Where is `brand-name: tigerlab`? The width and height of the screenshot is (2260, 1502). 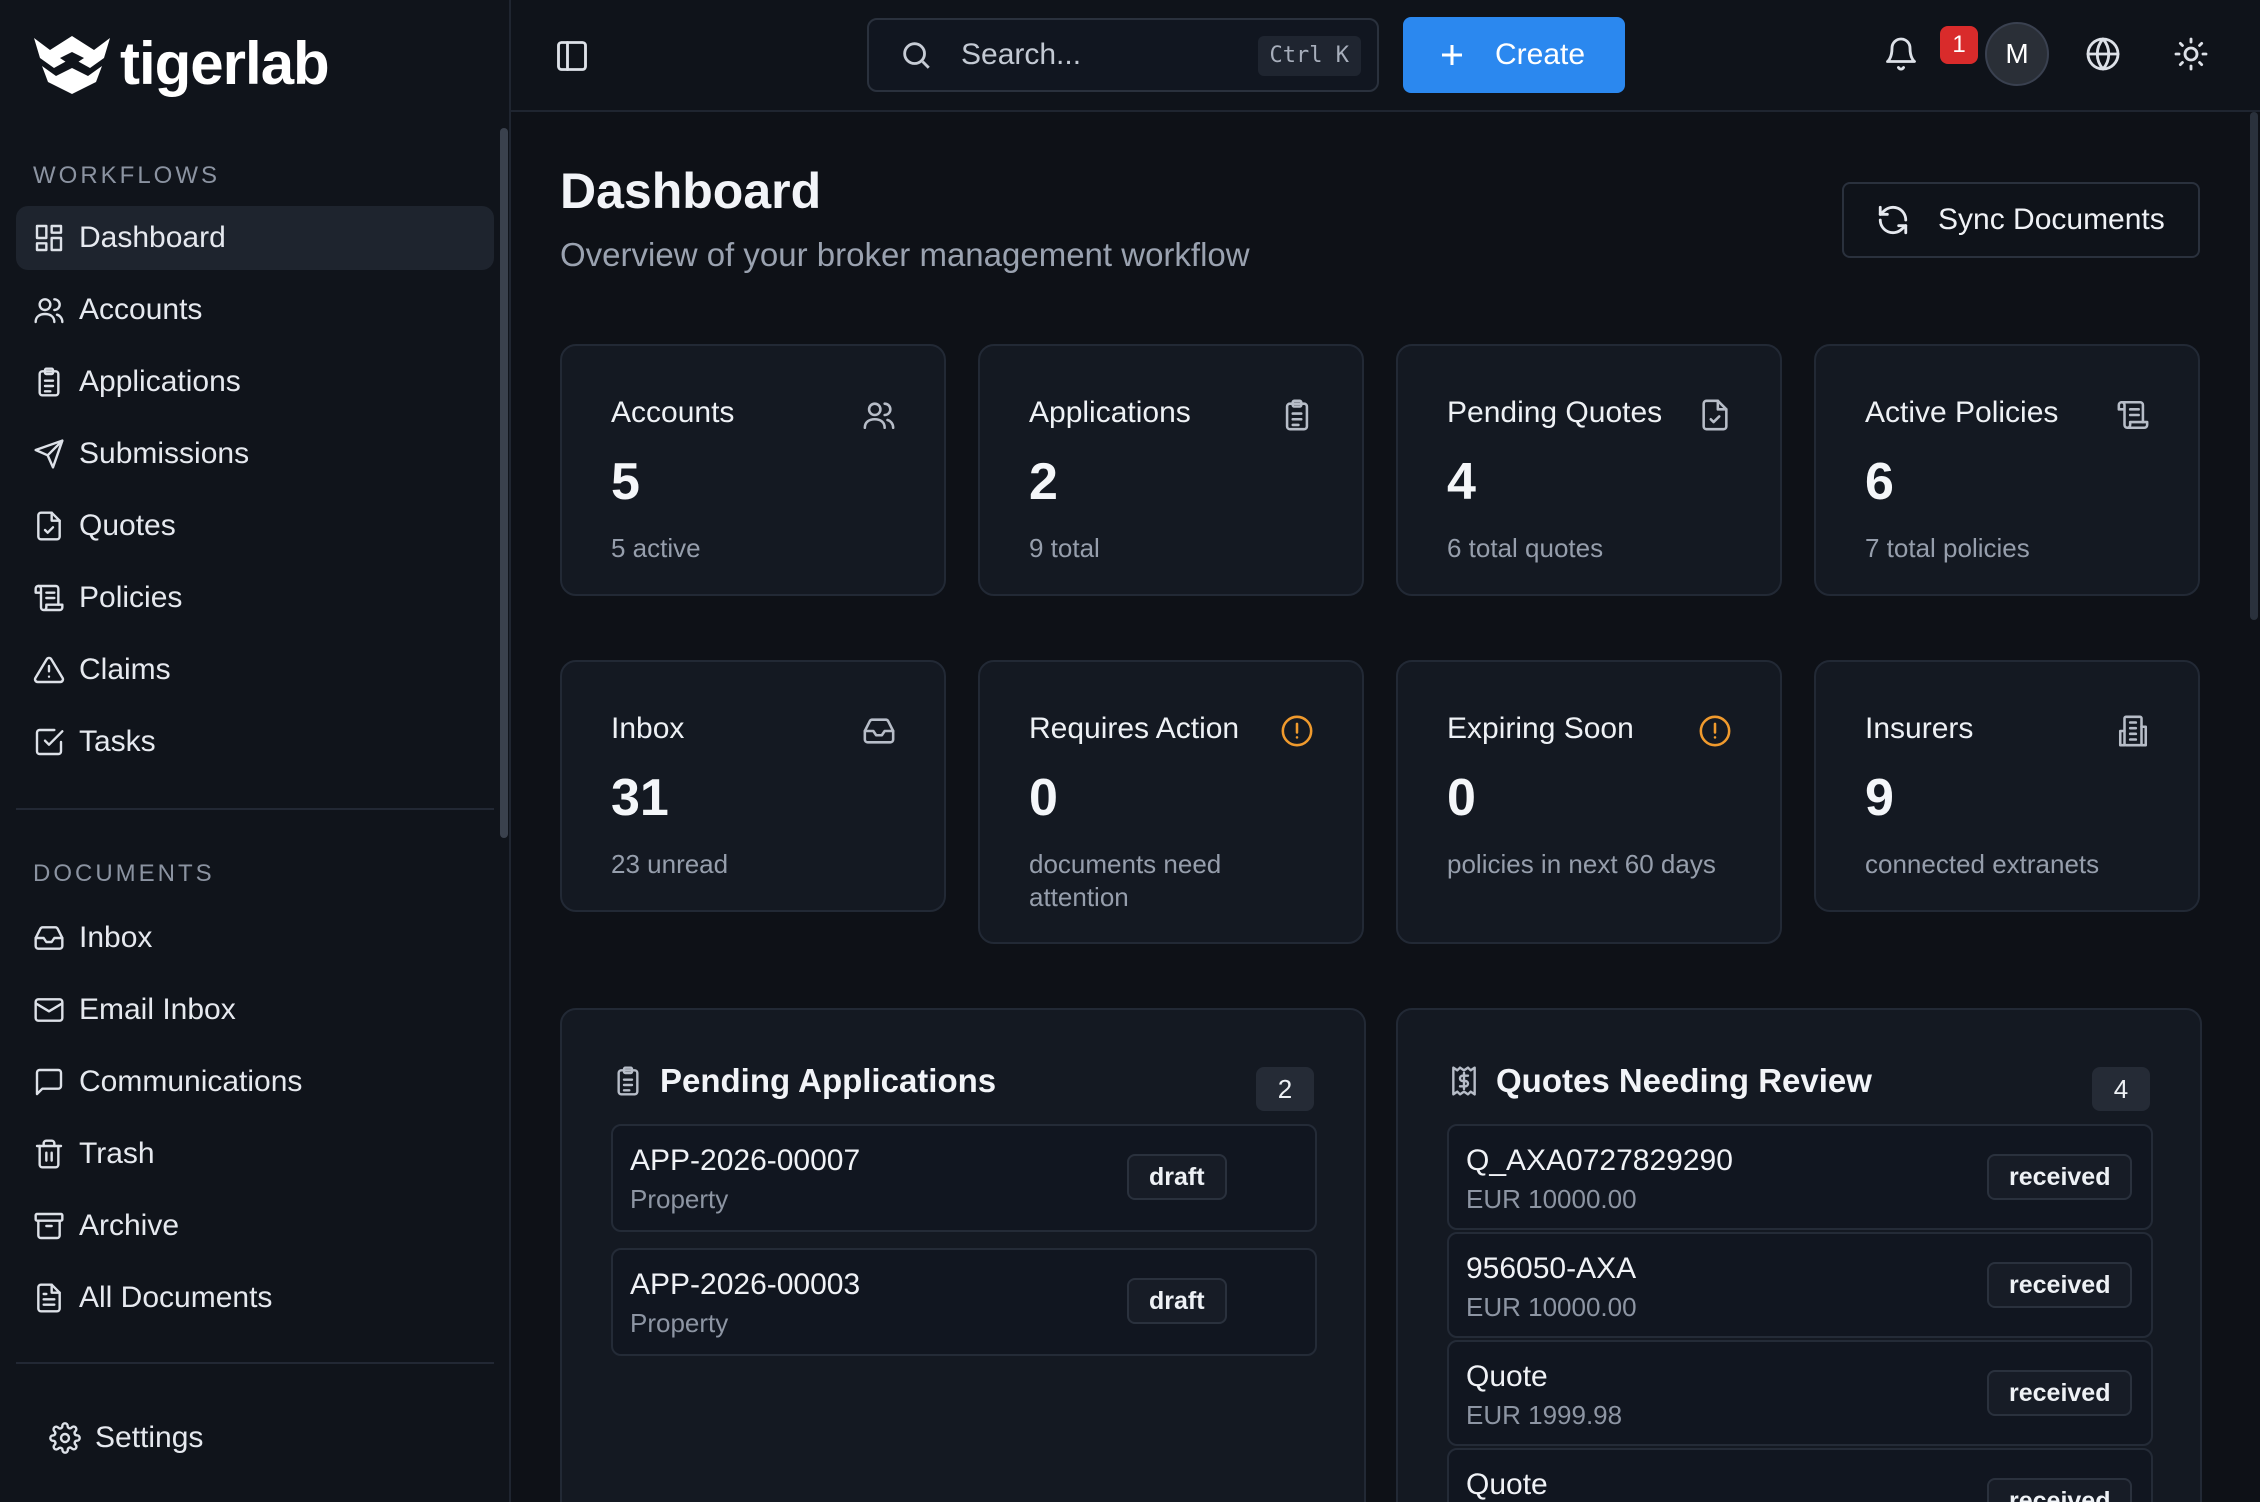 brand-name: tigerlab is located at coordinates (225, 63).